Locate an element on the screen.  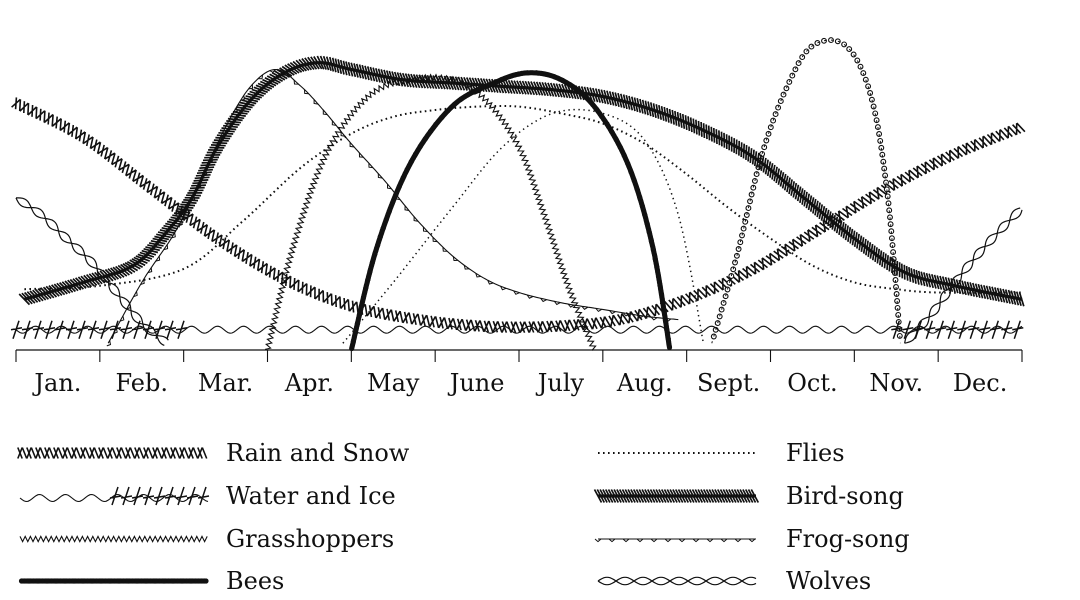
tick-label-jan: Jan. is located at coordinates (56, 383).